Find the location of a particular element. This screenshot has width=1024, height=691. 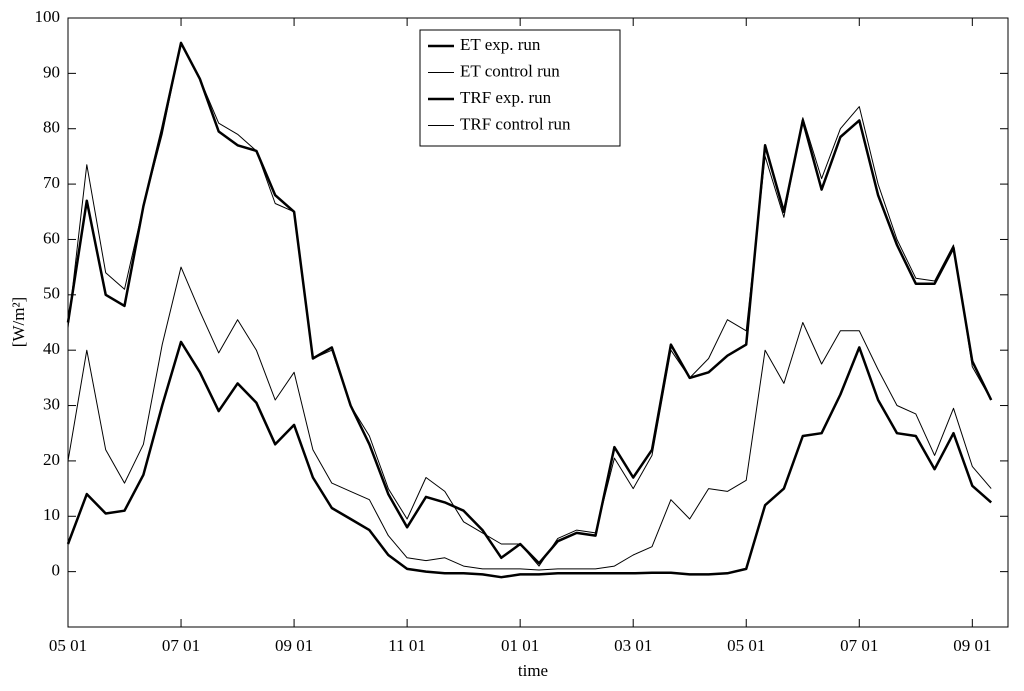

y-tick-label: 80 is located at coordinates (51, 127).